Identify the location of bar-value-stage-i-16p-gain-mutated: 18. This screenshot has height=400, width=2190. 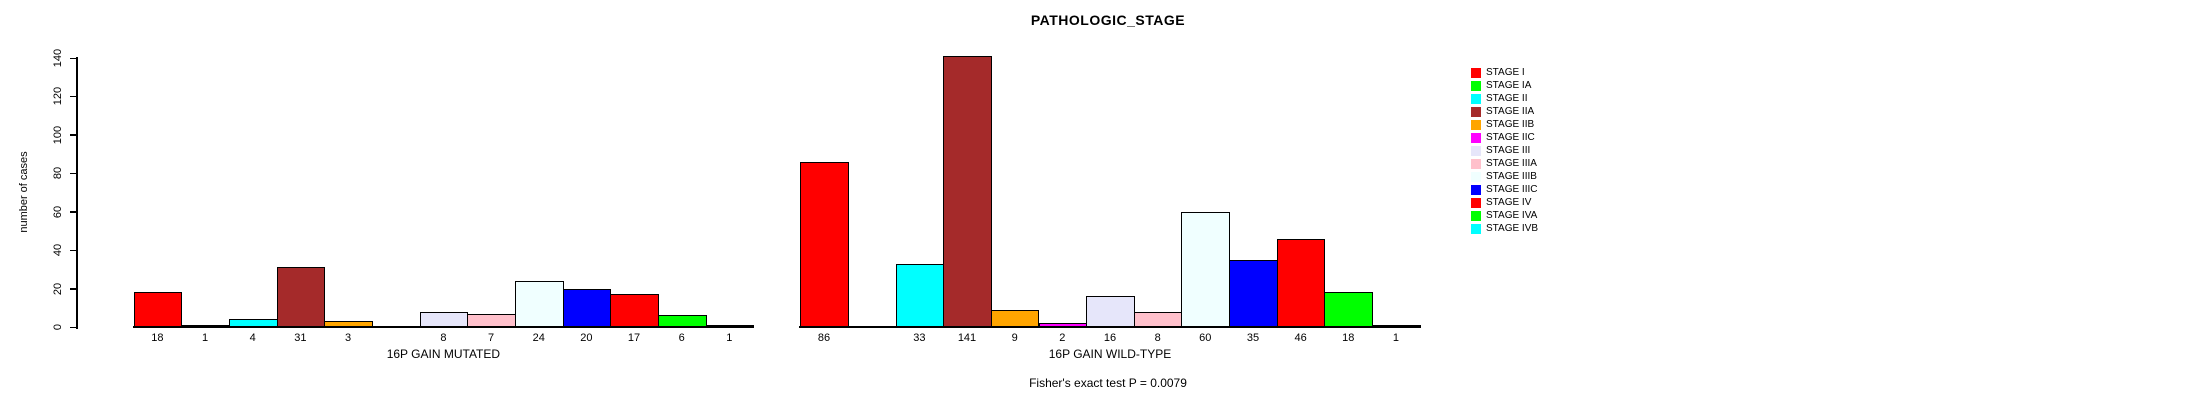
(157, 338).